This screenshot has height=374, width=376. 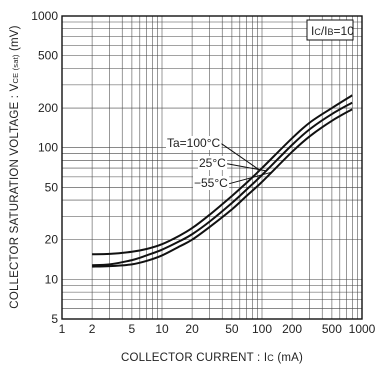 I want to click on series-label-25c: 25°C, so click(x=212, y=163).